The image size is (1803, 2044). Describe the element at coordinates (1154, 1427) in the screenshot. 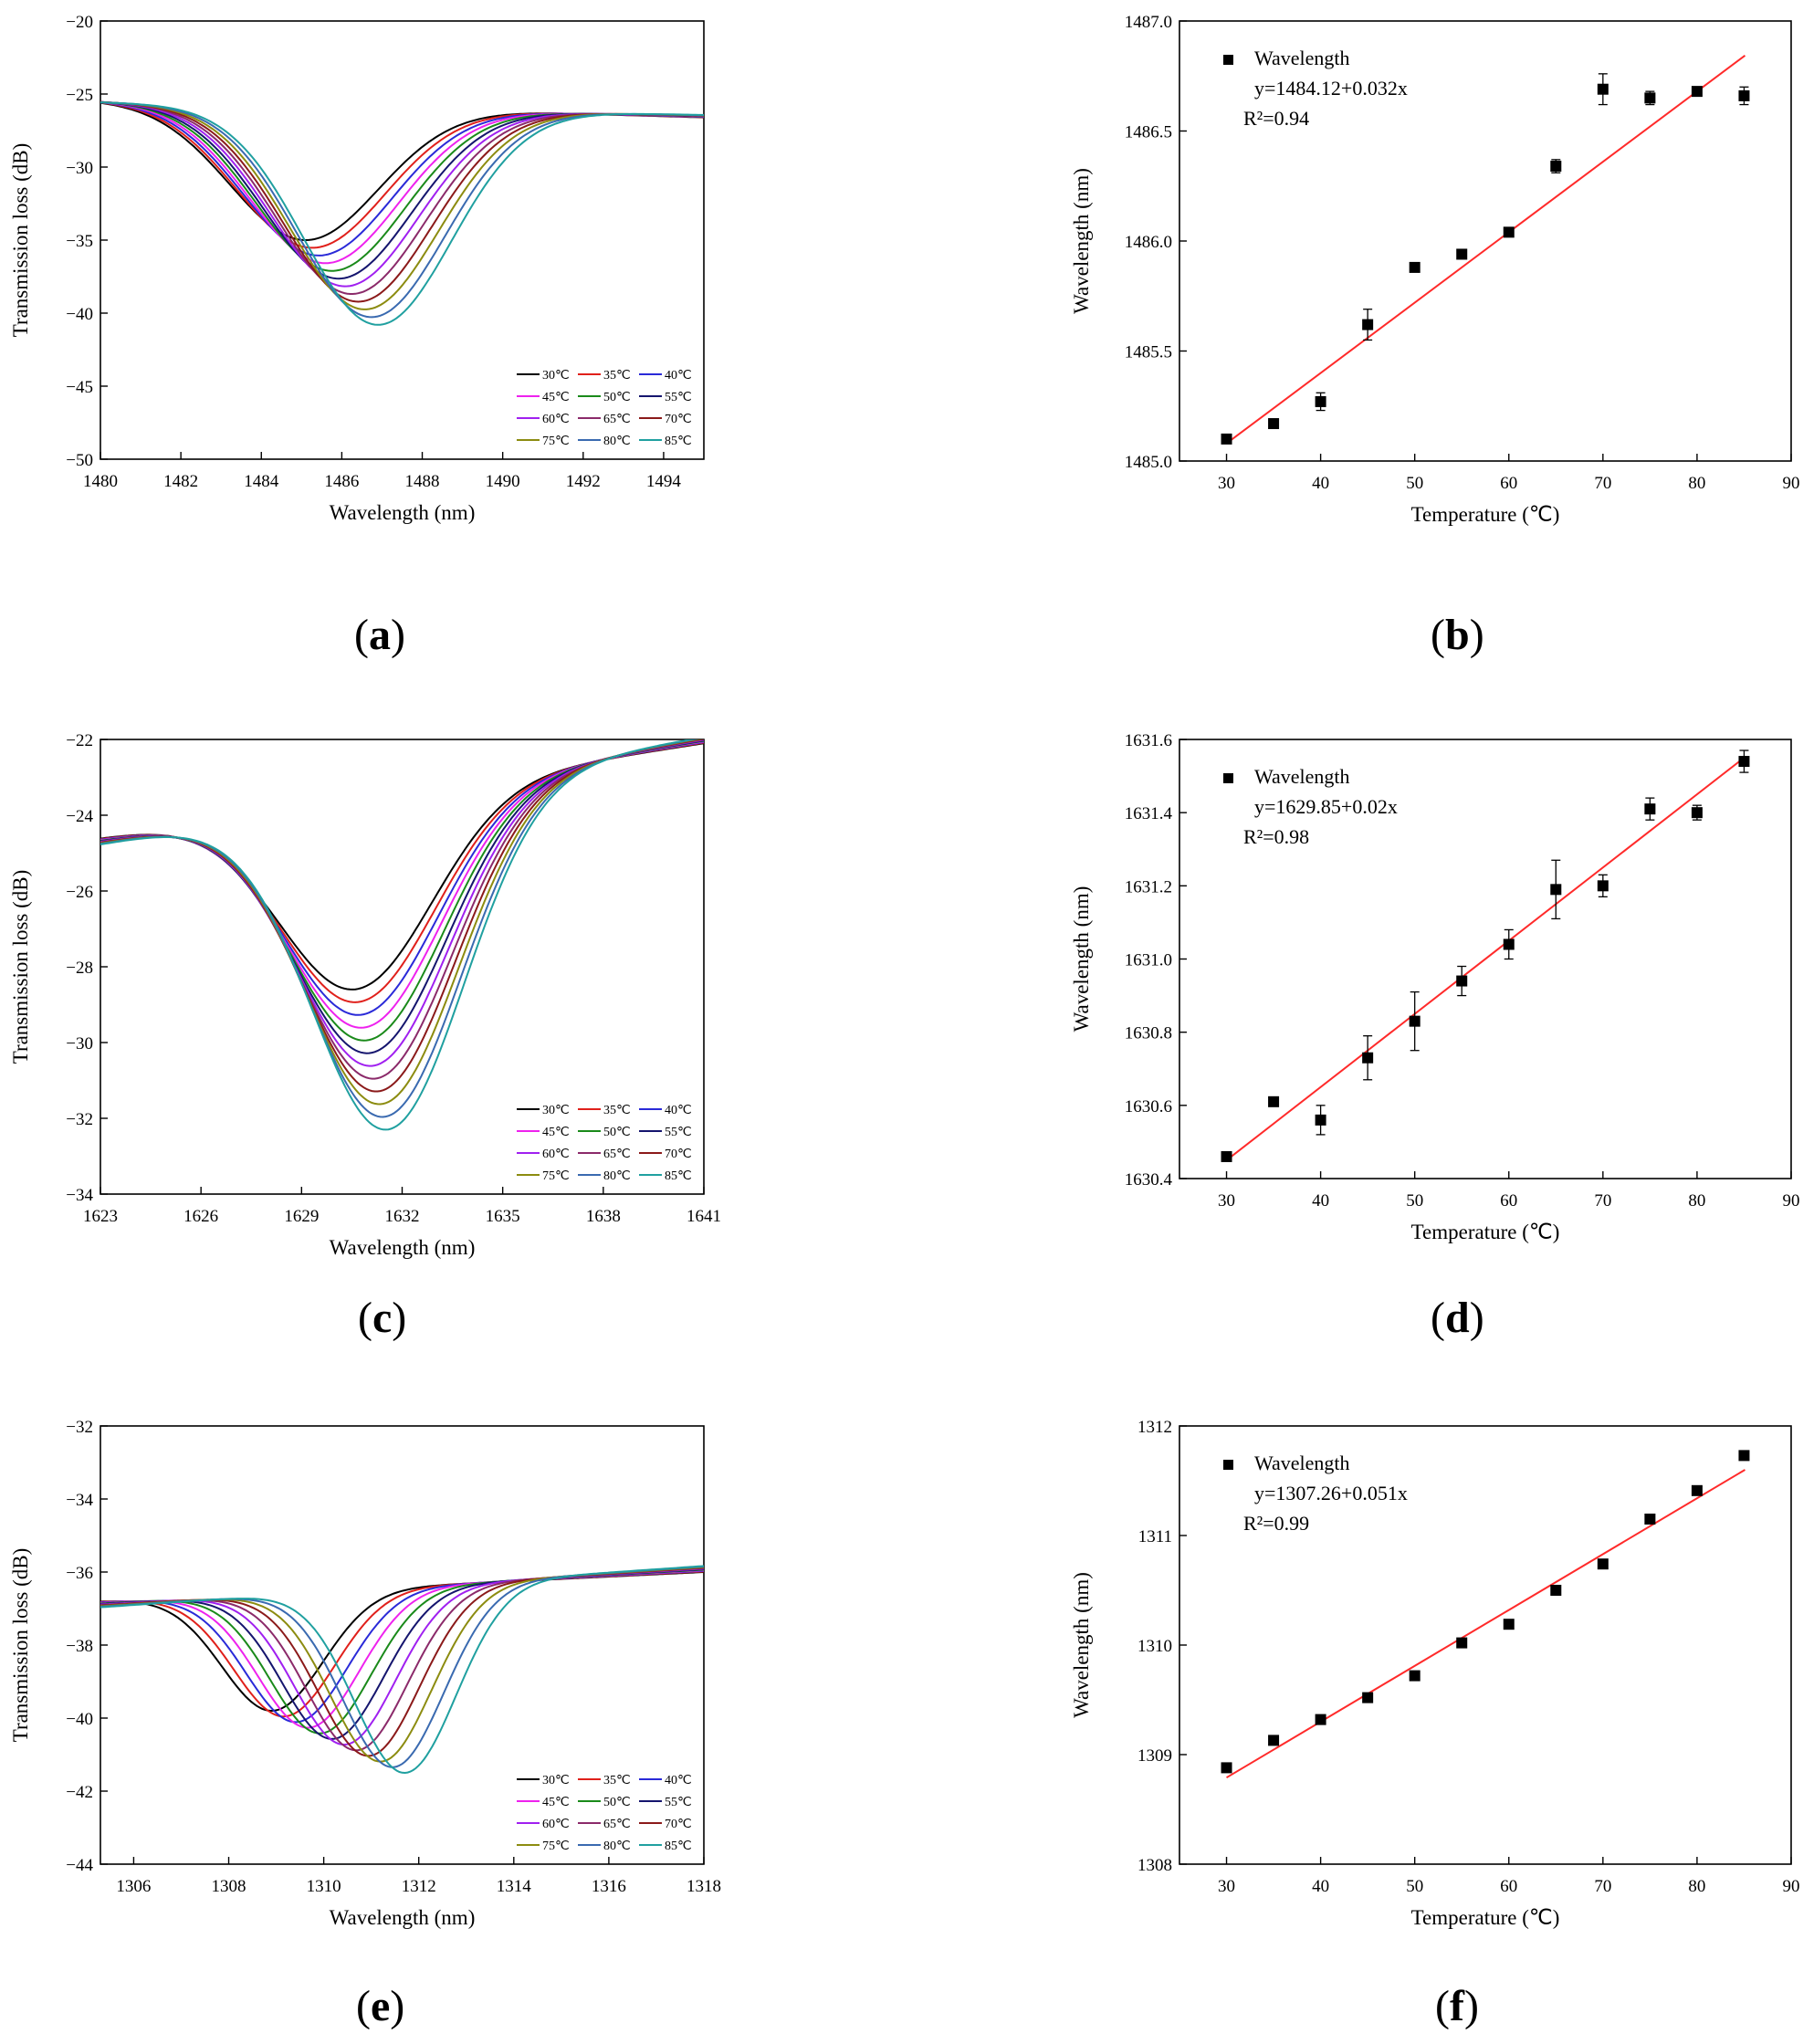

I see `y-tick-label-f: 1312` at that location.